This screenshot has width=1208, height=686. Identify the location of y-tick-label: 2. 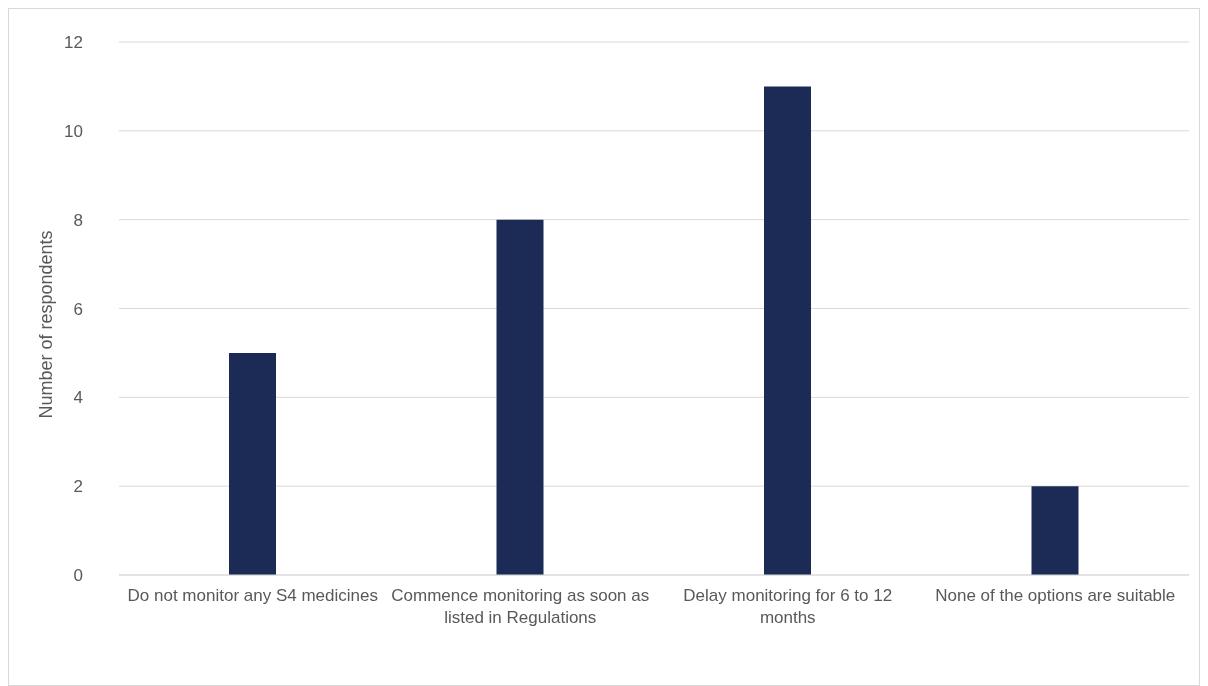
(78, 487).